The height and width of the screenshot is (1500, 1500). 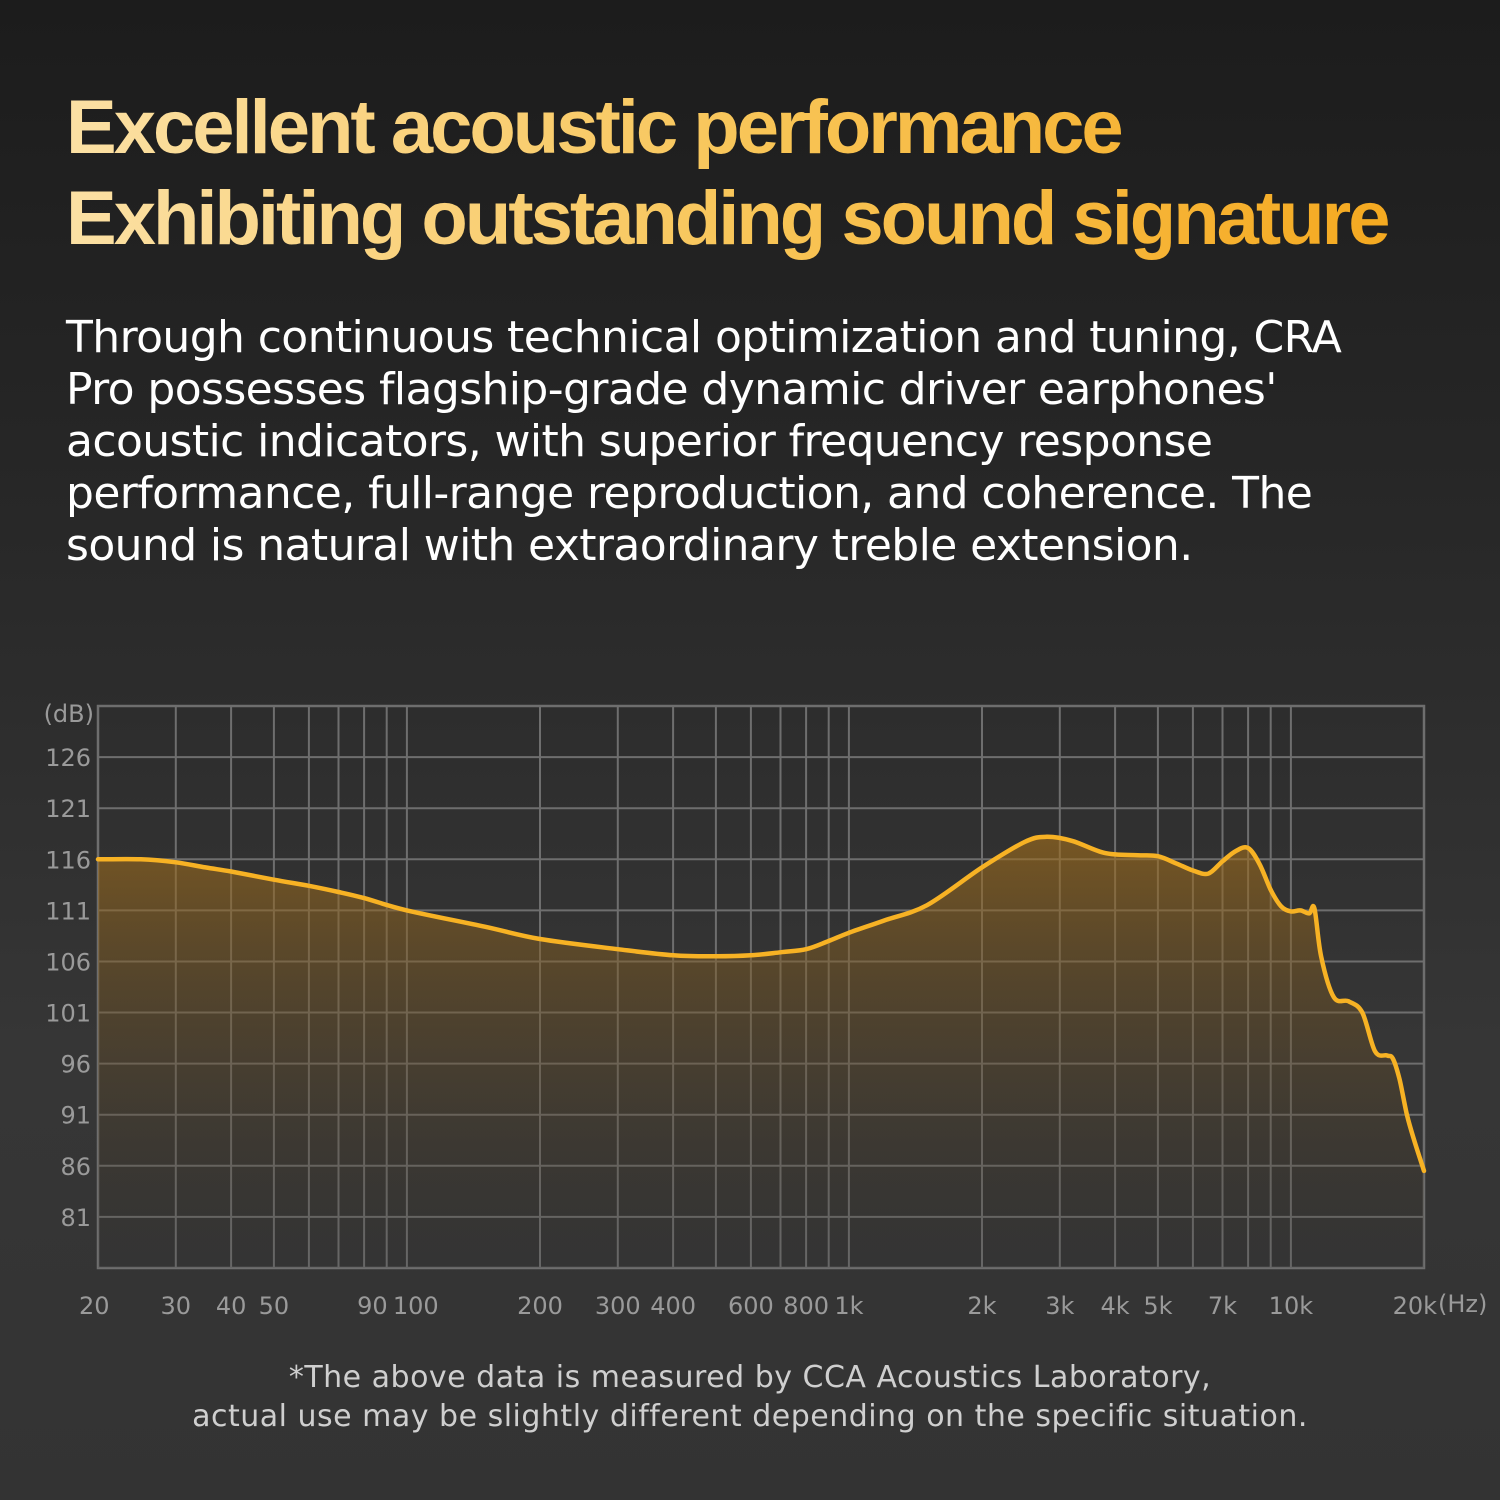 What do you see at coordinates (1157, 1306) in the screenshot?
I see `x-tick-label: 5k` at bounding box center [1157, 1306].